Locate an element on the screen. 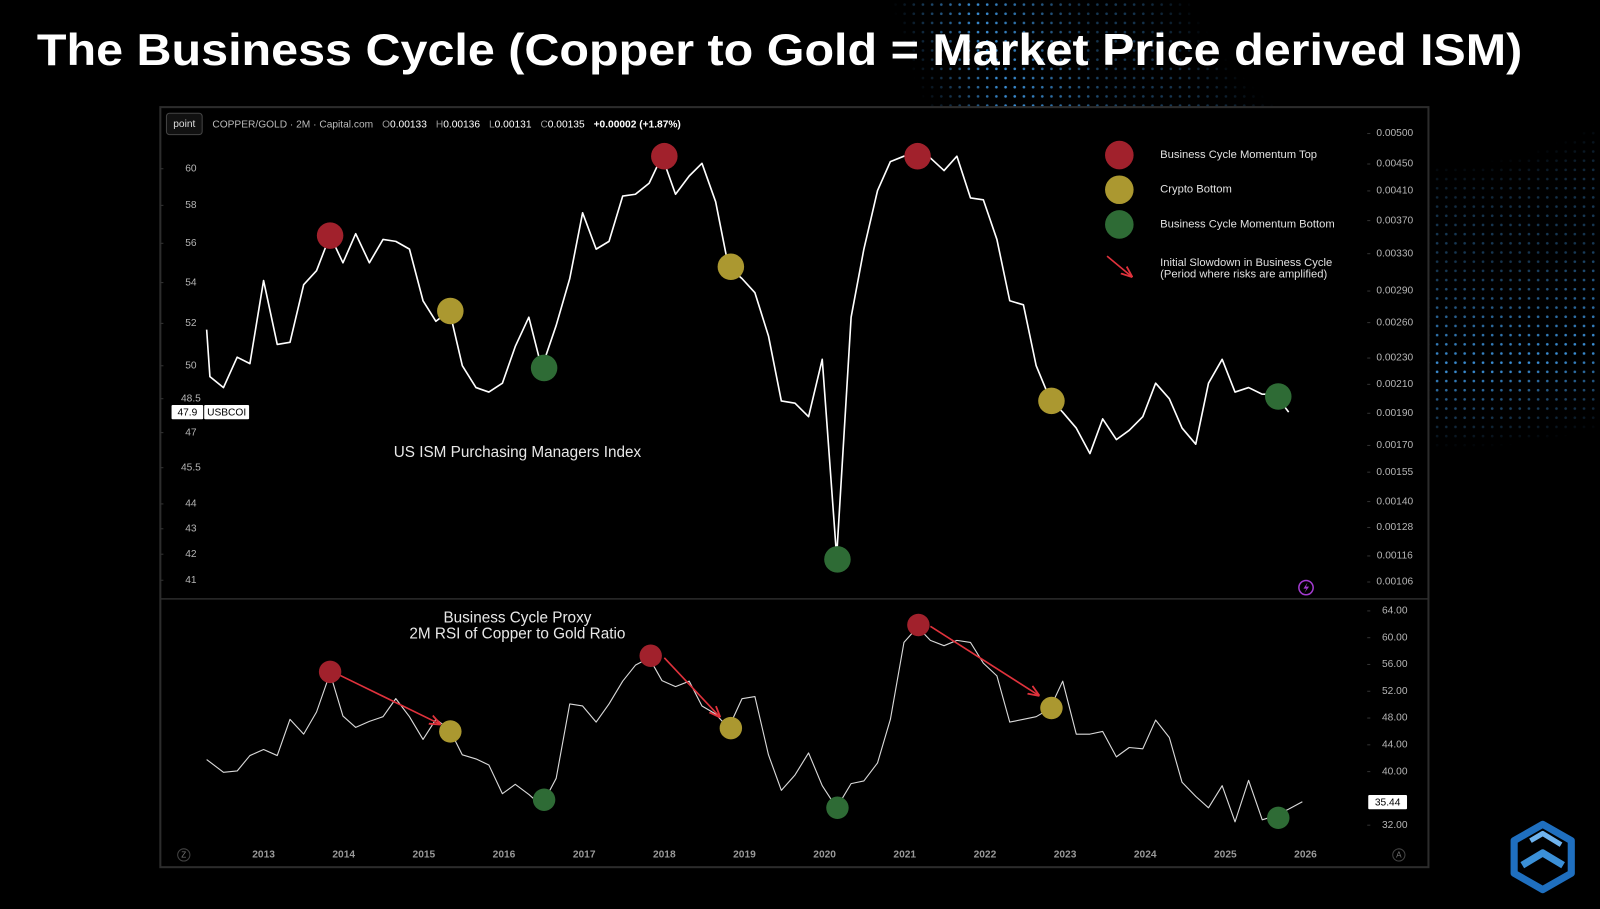  y2-tick-label: 0.00450 is located at coordinates (1394, 164).